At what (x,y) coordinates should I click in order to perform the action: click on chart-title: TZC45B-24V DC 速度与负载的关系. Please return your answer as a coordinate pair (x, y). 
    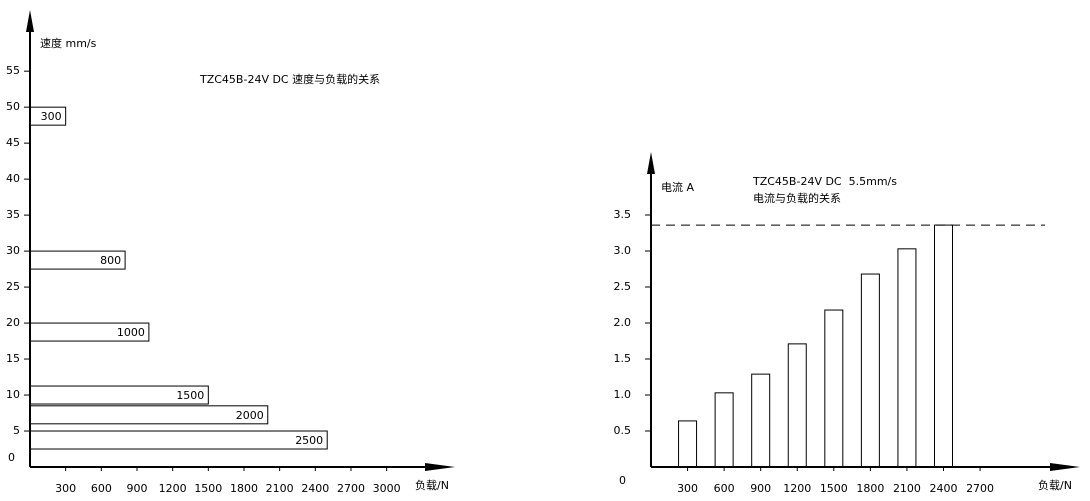
    Looking at the image, I should click on (289, 79).